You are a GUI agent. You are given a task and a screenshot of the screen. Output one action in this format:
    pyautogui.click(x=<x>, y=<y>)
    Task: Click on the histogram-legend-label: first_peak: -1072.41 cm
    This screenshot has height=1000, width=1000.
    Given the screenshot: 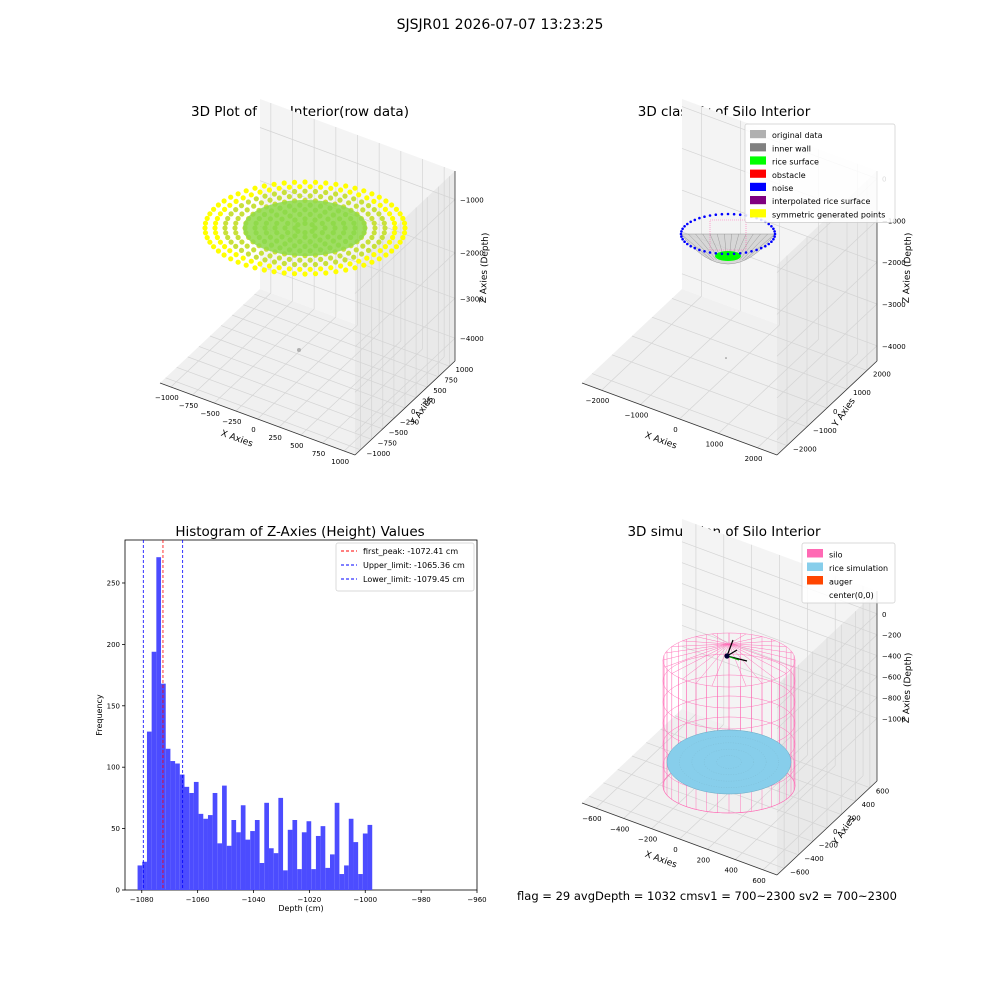 What is the action you would take?
    pyautogui.click(x=410, y=551)
    